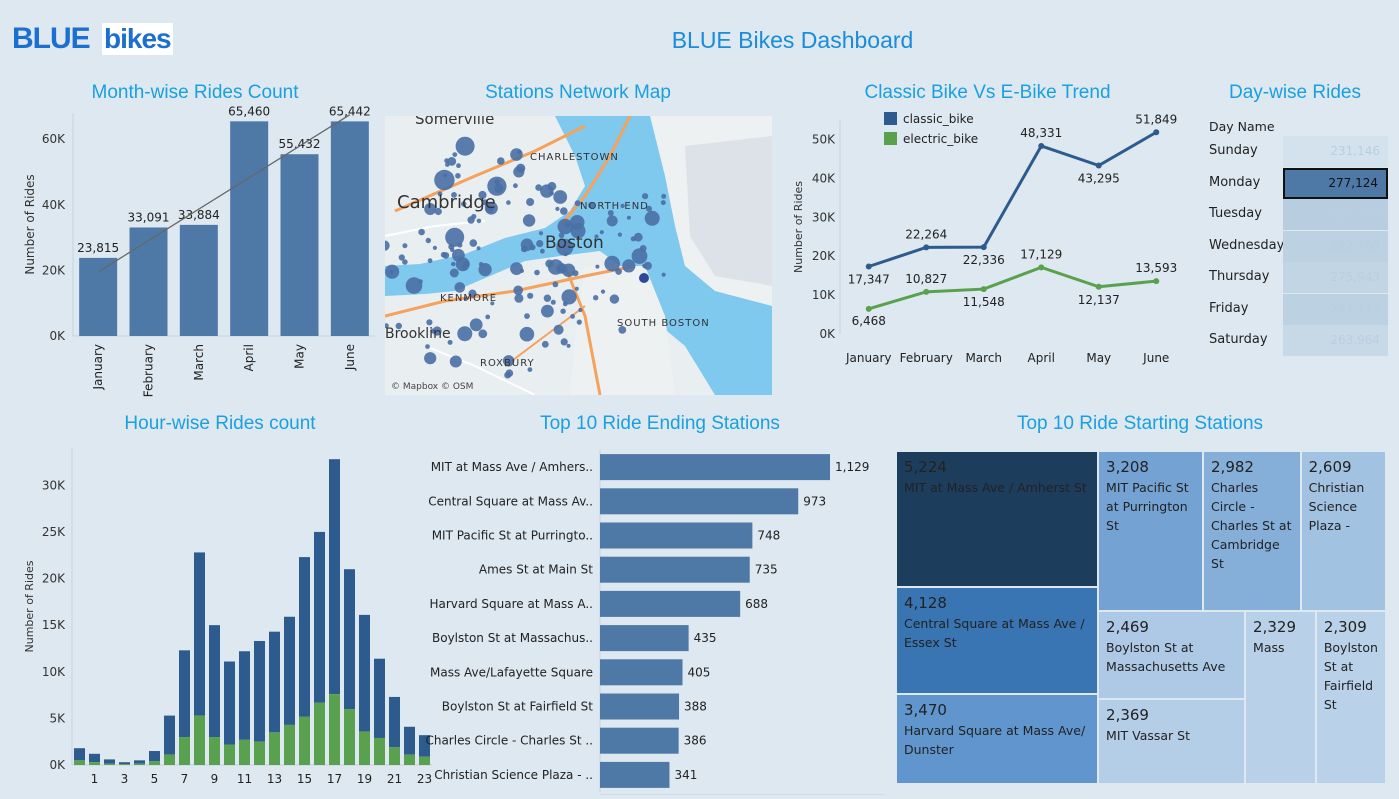 The height and width of the screenshot is (799, 1399). Describe the element at coordinates (1335, 151) in the screenshot. I see `day-value-cell: 231,146` at that location.